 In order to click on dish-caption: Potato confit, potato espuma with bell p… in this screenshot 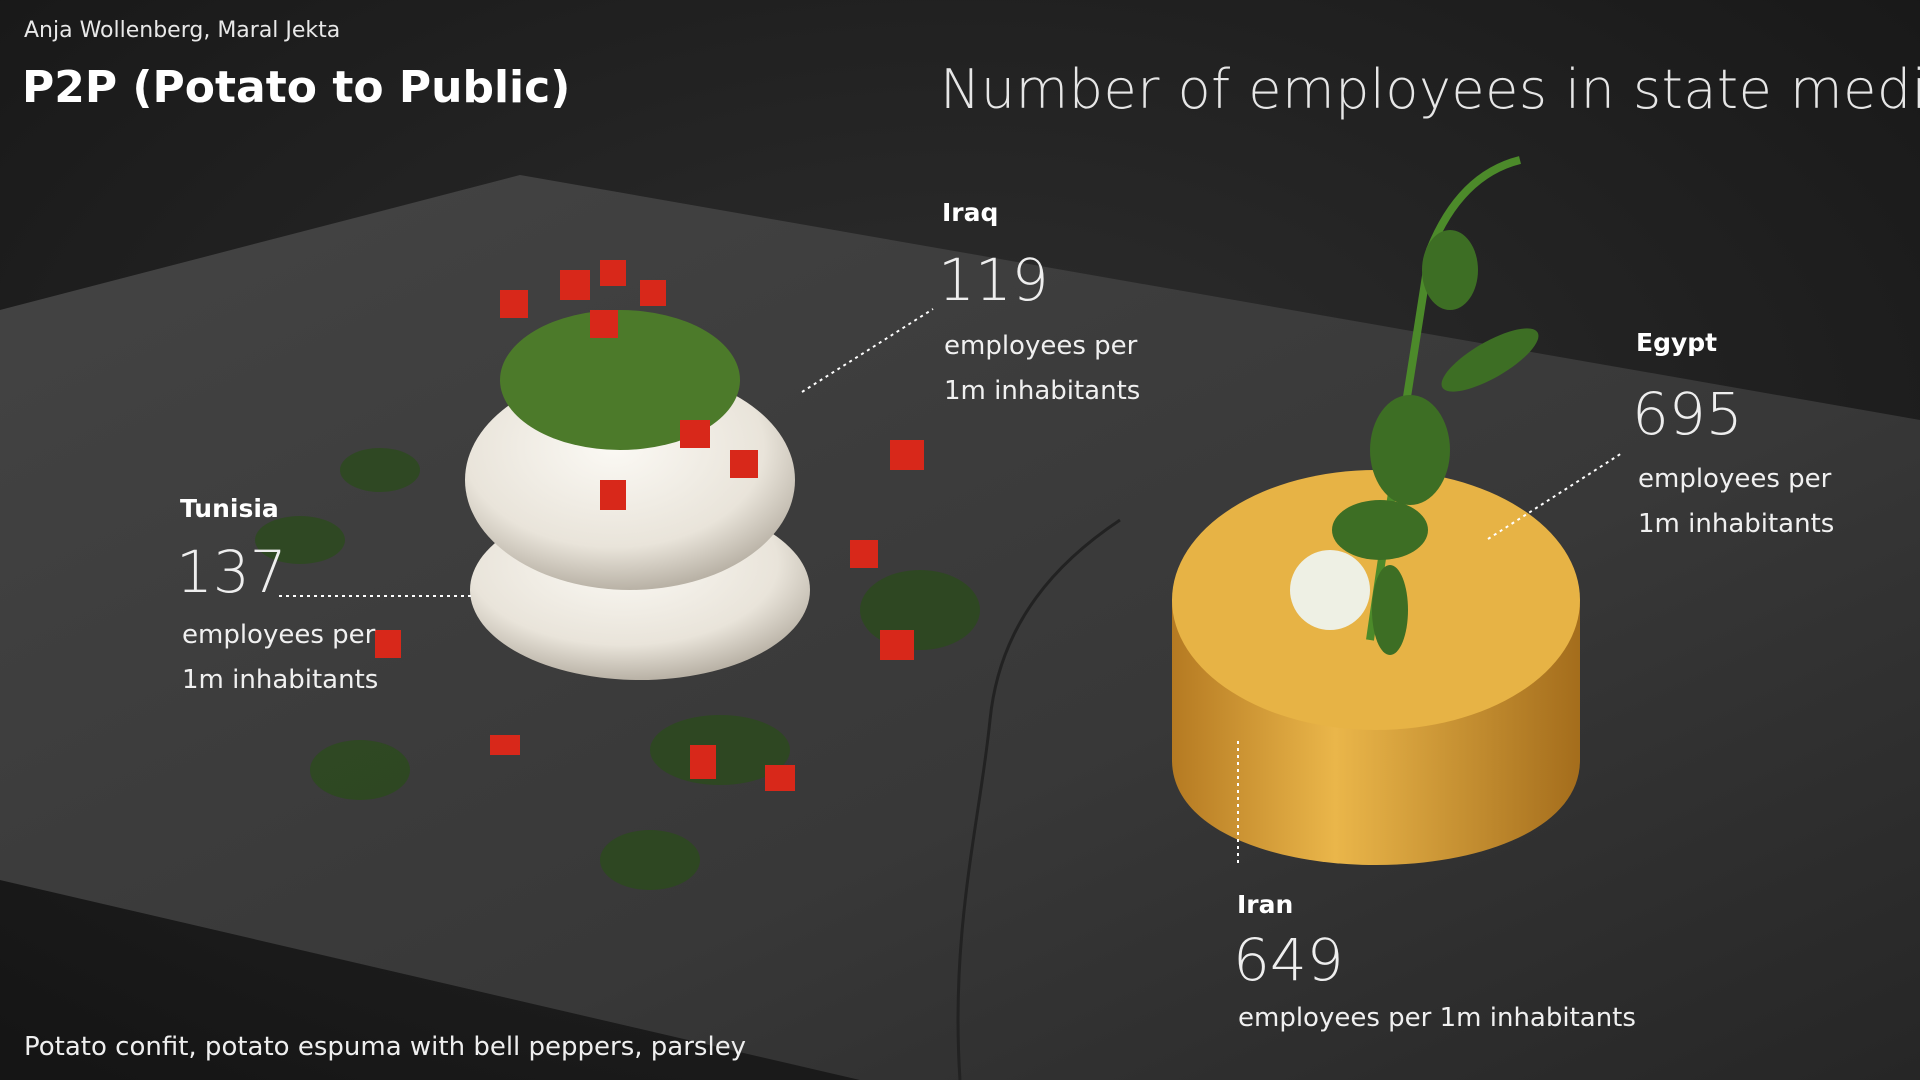, I will do `click(385, 1047)`.